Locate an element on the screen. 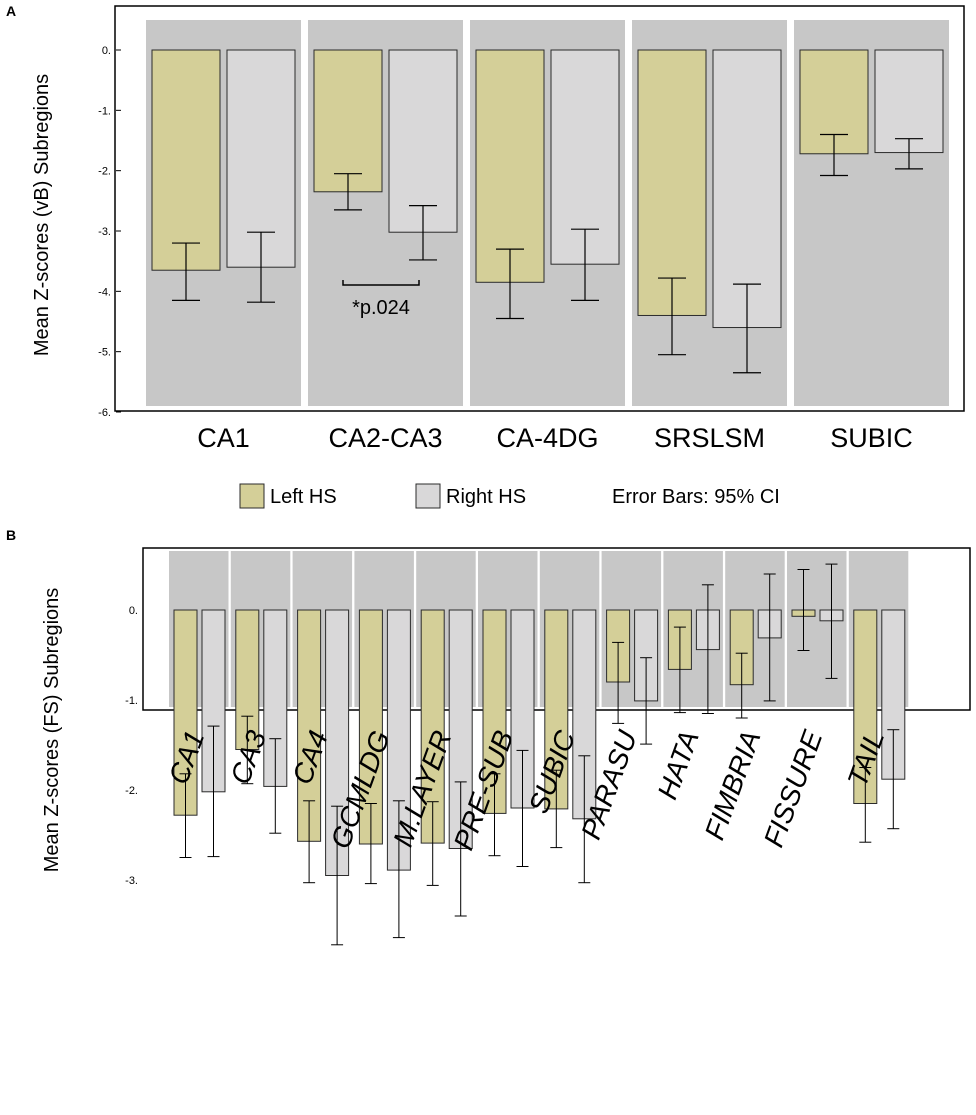  panel-b-y-axis: 0. -1. -2. -3. is located at coordinates (131, 746).